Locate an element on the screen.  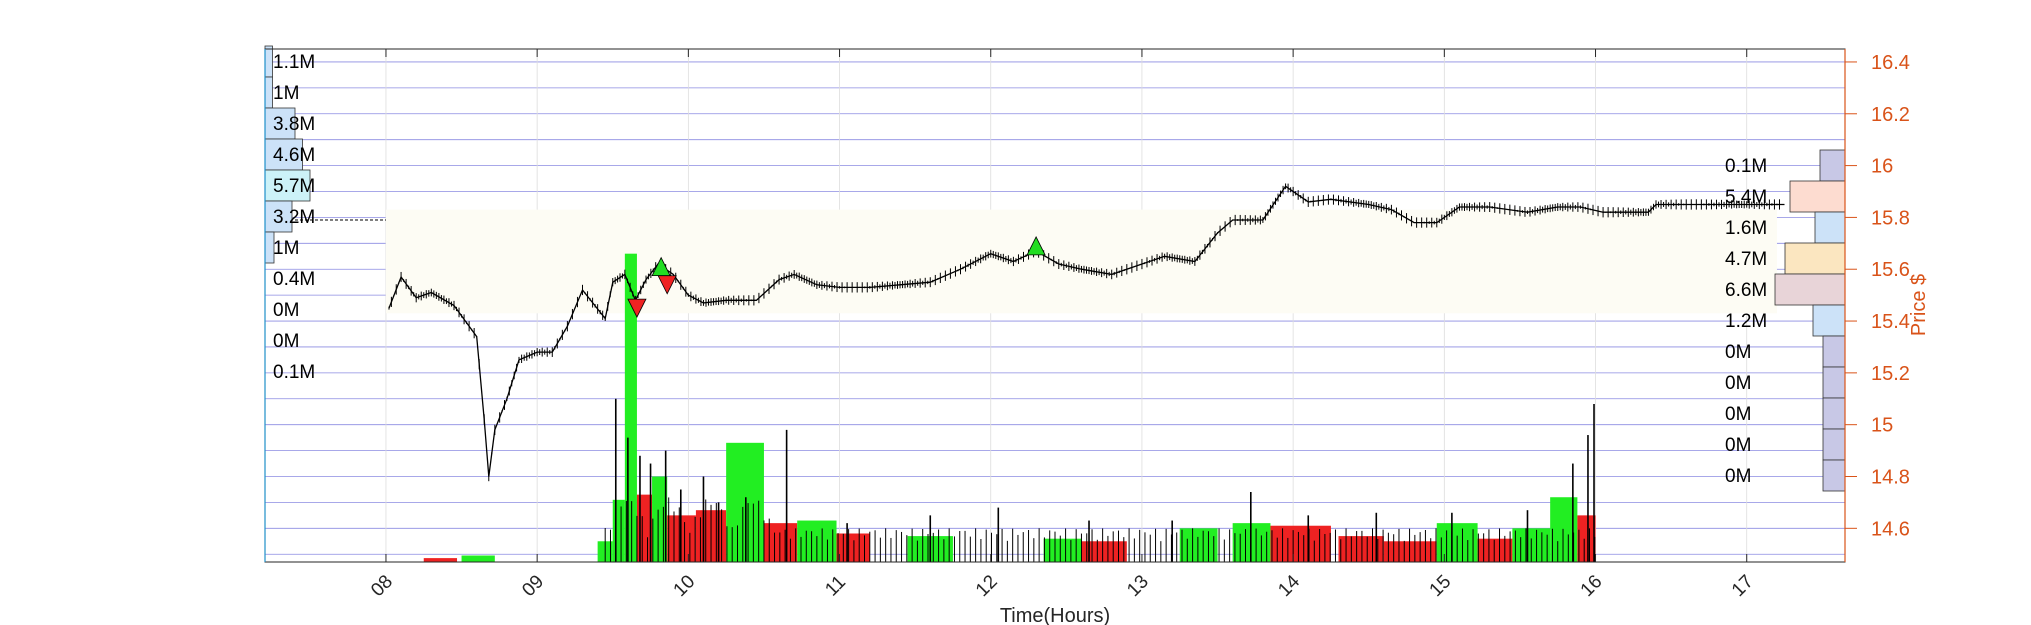
trade-markers is located at coordinates (836, 277).